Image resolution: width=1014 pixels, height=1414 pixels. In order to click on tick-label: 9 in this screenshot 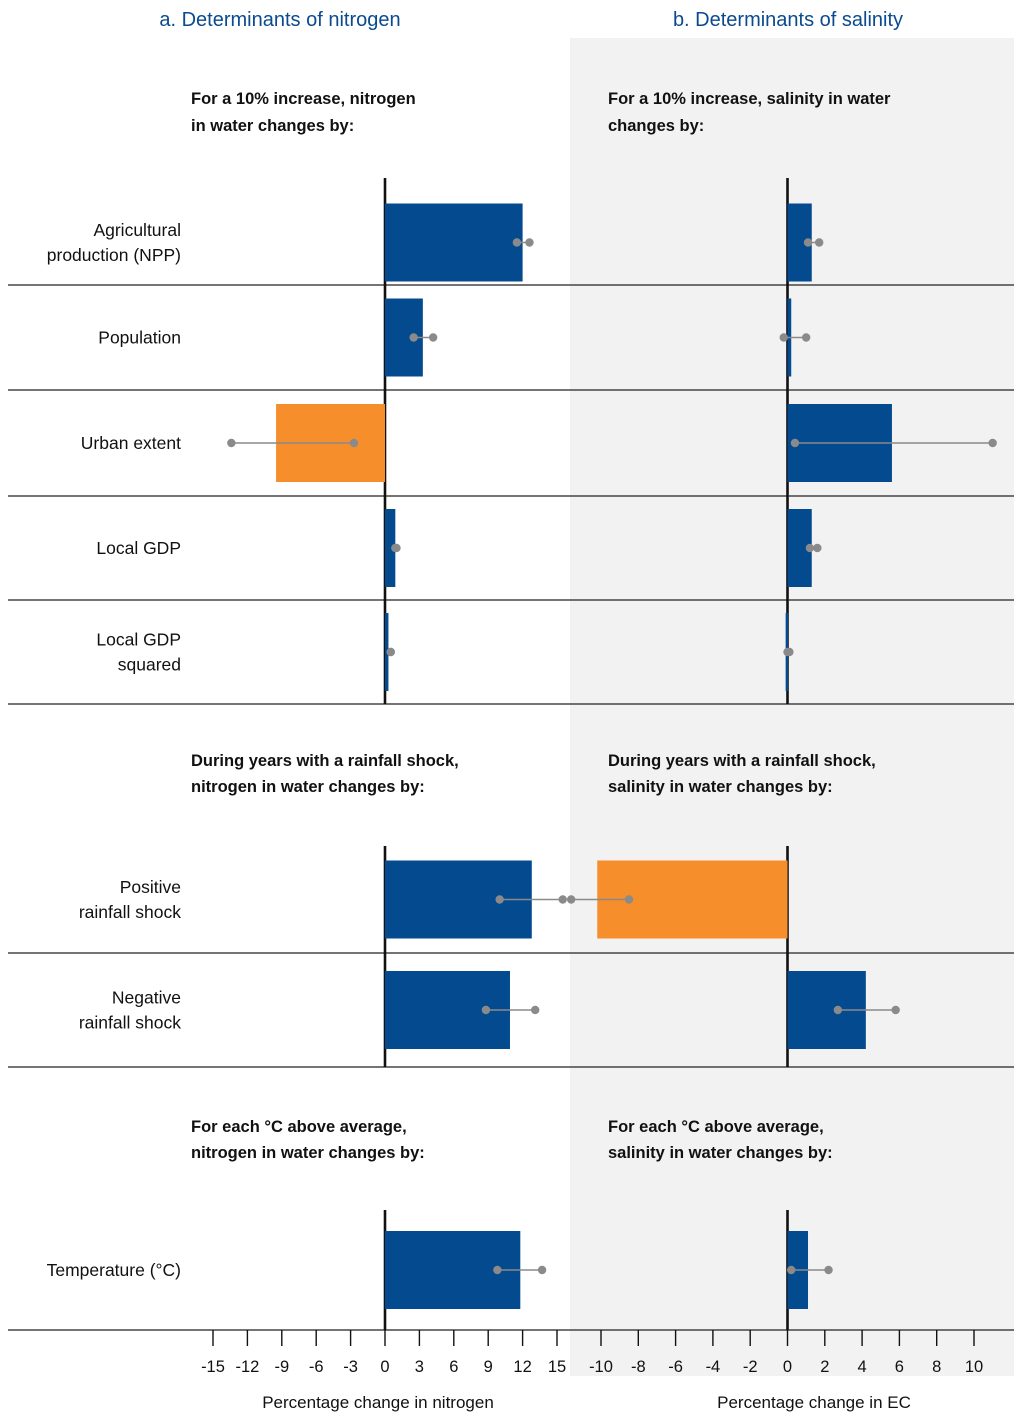, I will do `click(488, 1367)`.